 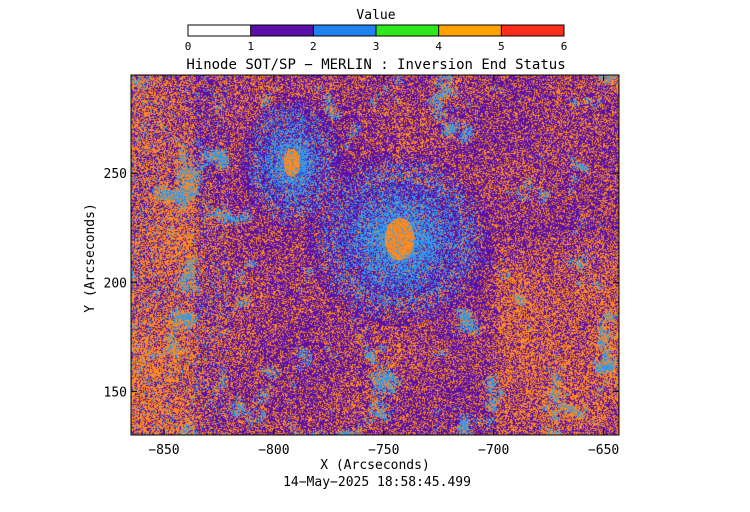 What do you see at coordinates (383, 450) in the screenshot?
I see `x-tick-label: −750` at bounding box center [383, 450].